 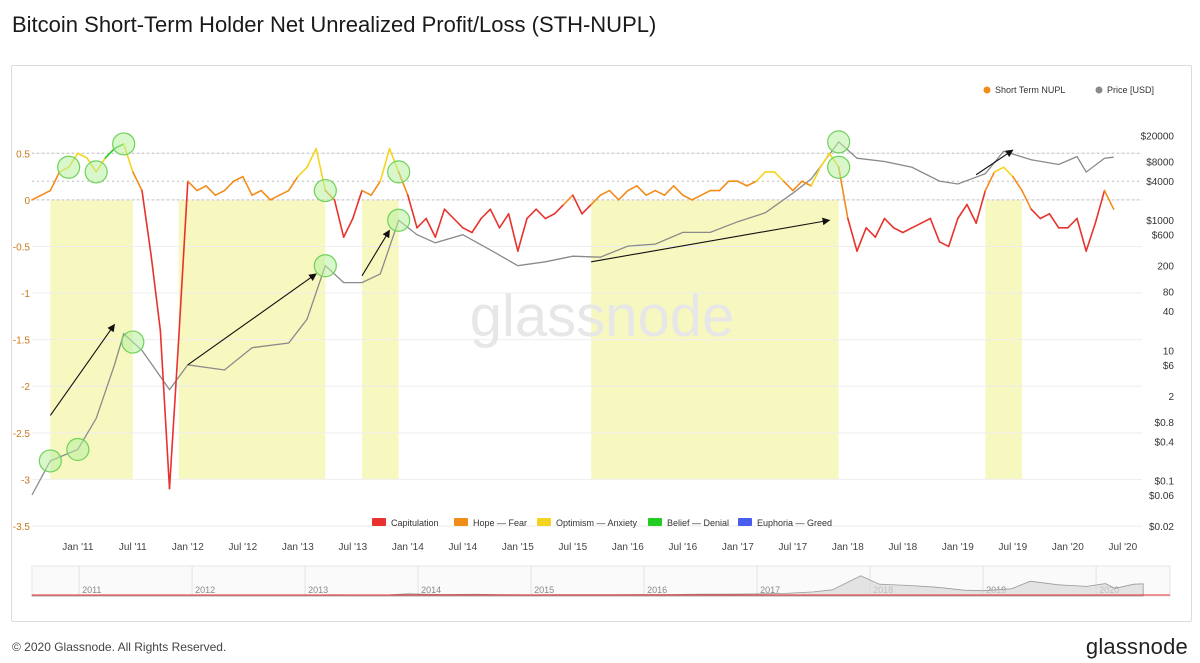 I want to click on y-right-tick-label: $0.06, so click(x=1161, y=496).